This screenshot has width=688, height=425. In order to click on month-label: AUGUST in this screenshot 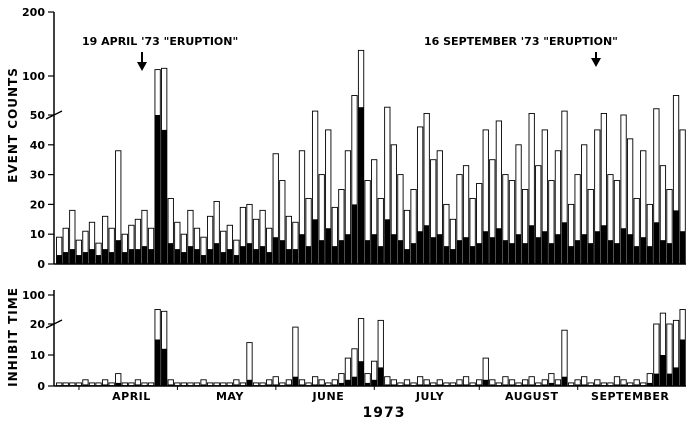, I will do `click(532, 396)`.